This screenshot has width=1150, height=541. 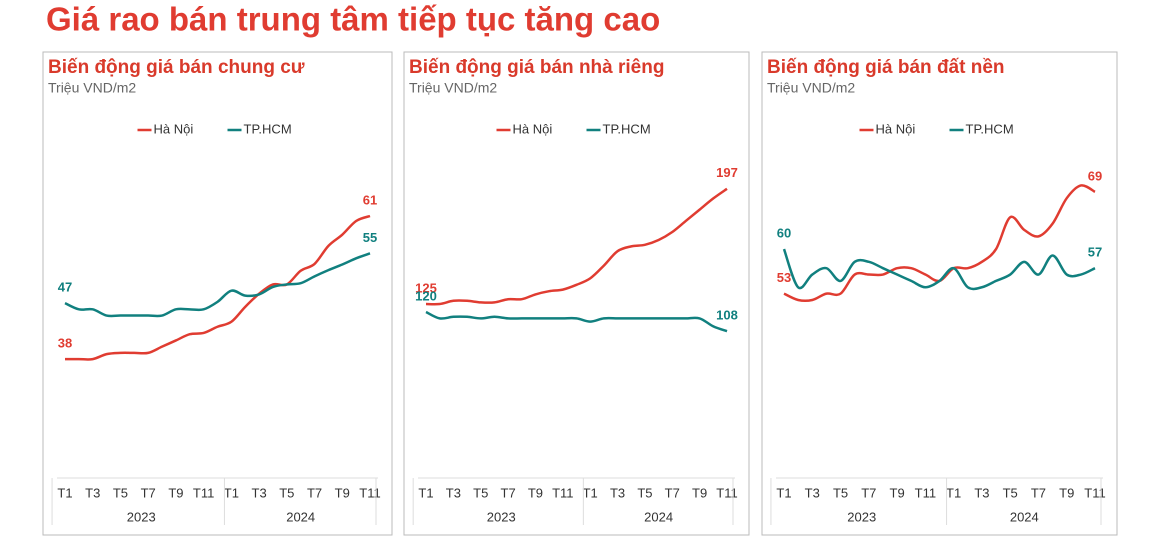 I want to click on data-label: 57, so click(x=1095, y=252).